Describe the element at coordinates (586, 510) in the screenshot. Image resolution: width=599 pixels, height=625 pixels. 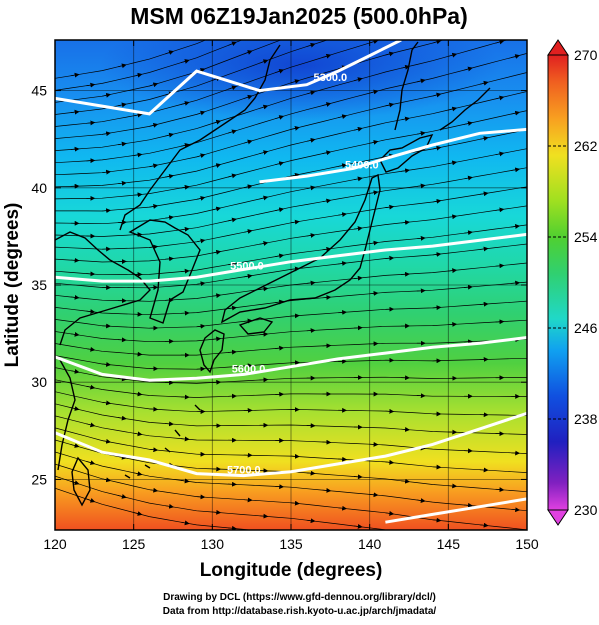
I see `colorbar-tick-label: 230` at that location.